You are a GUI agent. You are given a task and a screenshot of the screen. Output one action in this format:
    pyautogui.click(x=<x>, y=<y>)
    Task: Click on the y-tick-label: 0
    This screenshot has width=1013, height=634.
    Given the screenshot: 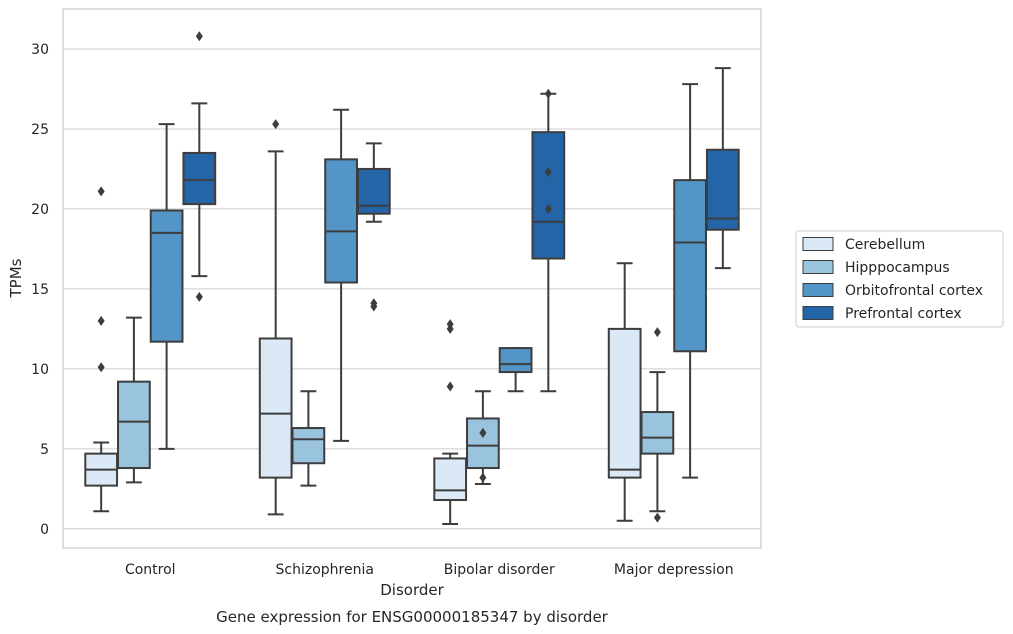 What is the action you would take?
    pyautogui.click(x=44, y=530)
    